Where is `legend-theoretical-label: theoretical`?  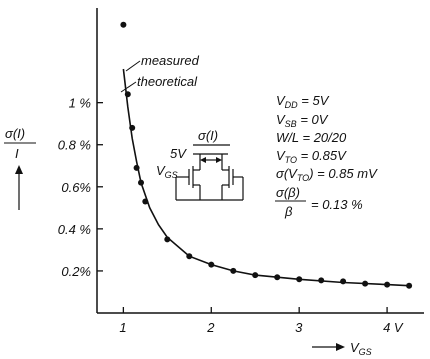 legend-theoretical-label: theoretical is located at coordinates (167, 81).